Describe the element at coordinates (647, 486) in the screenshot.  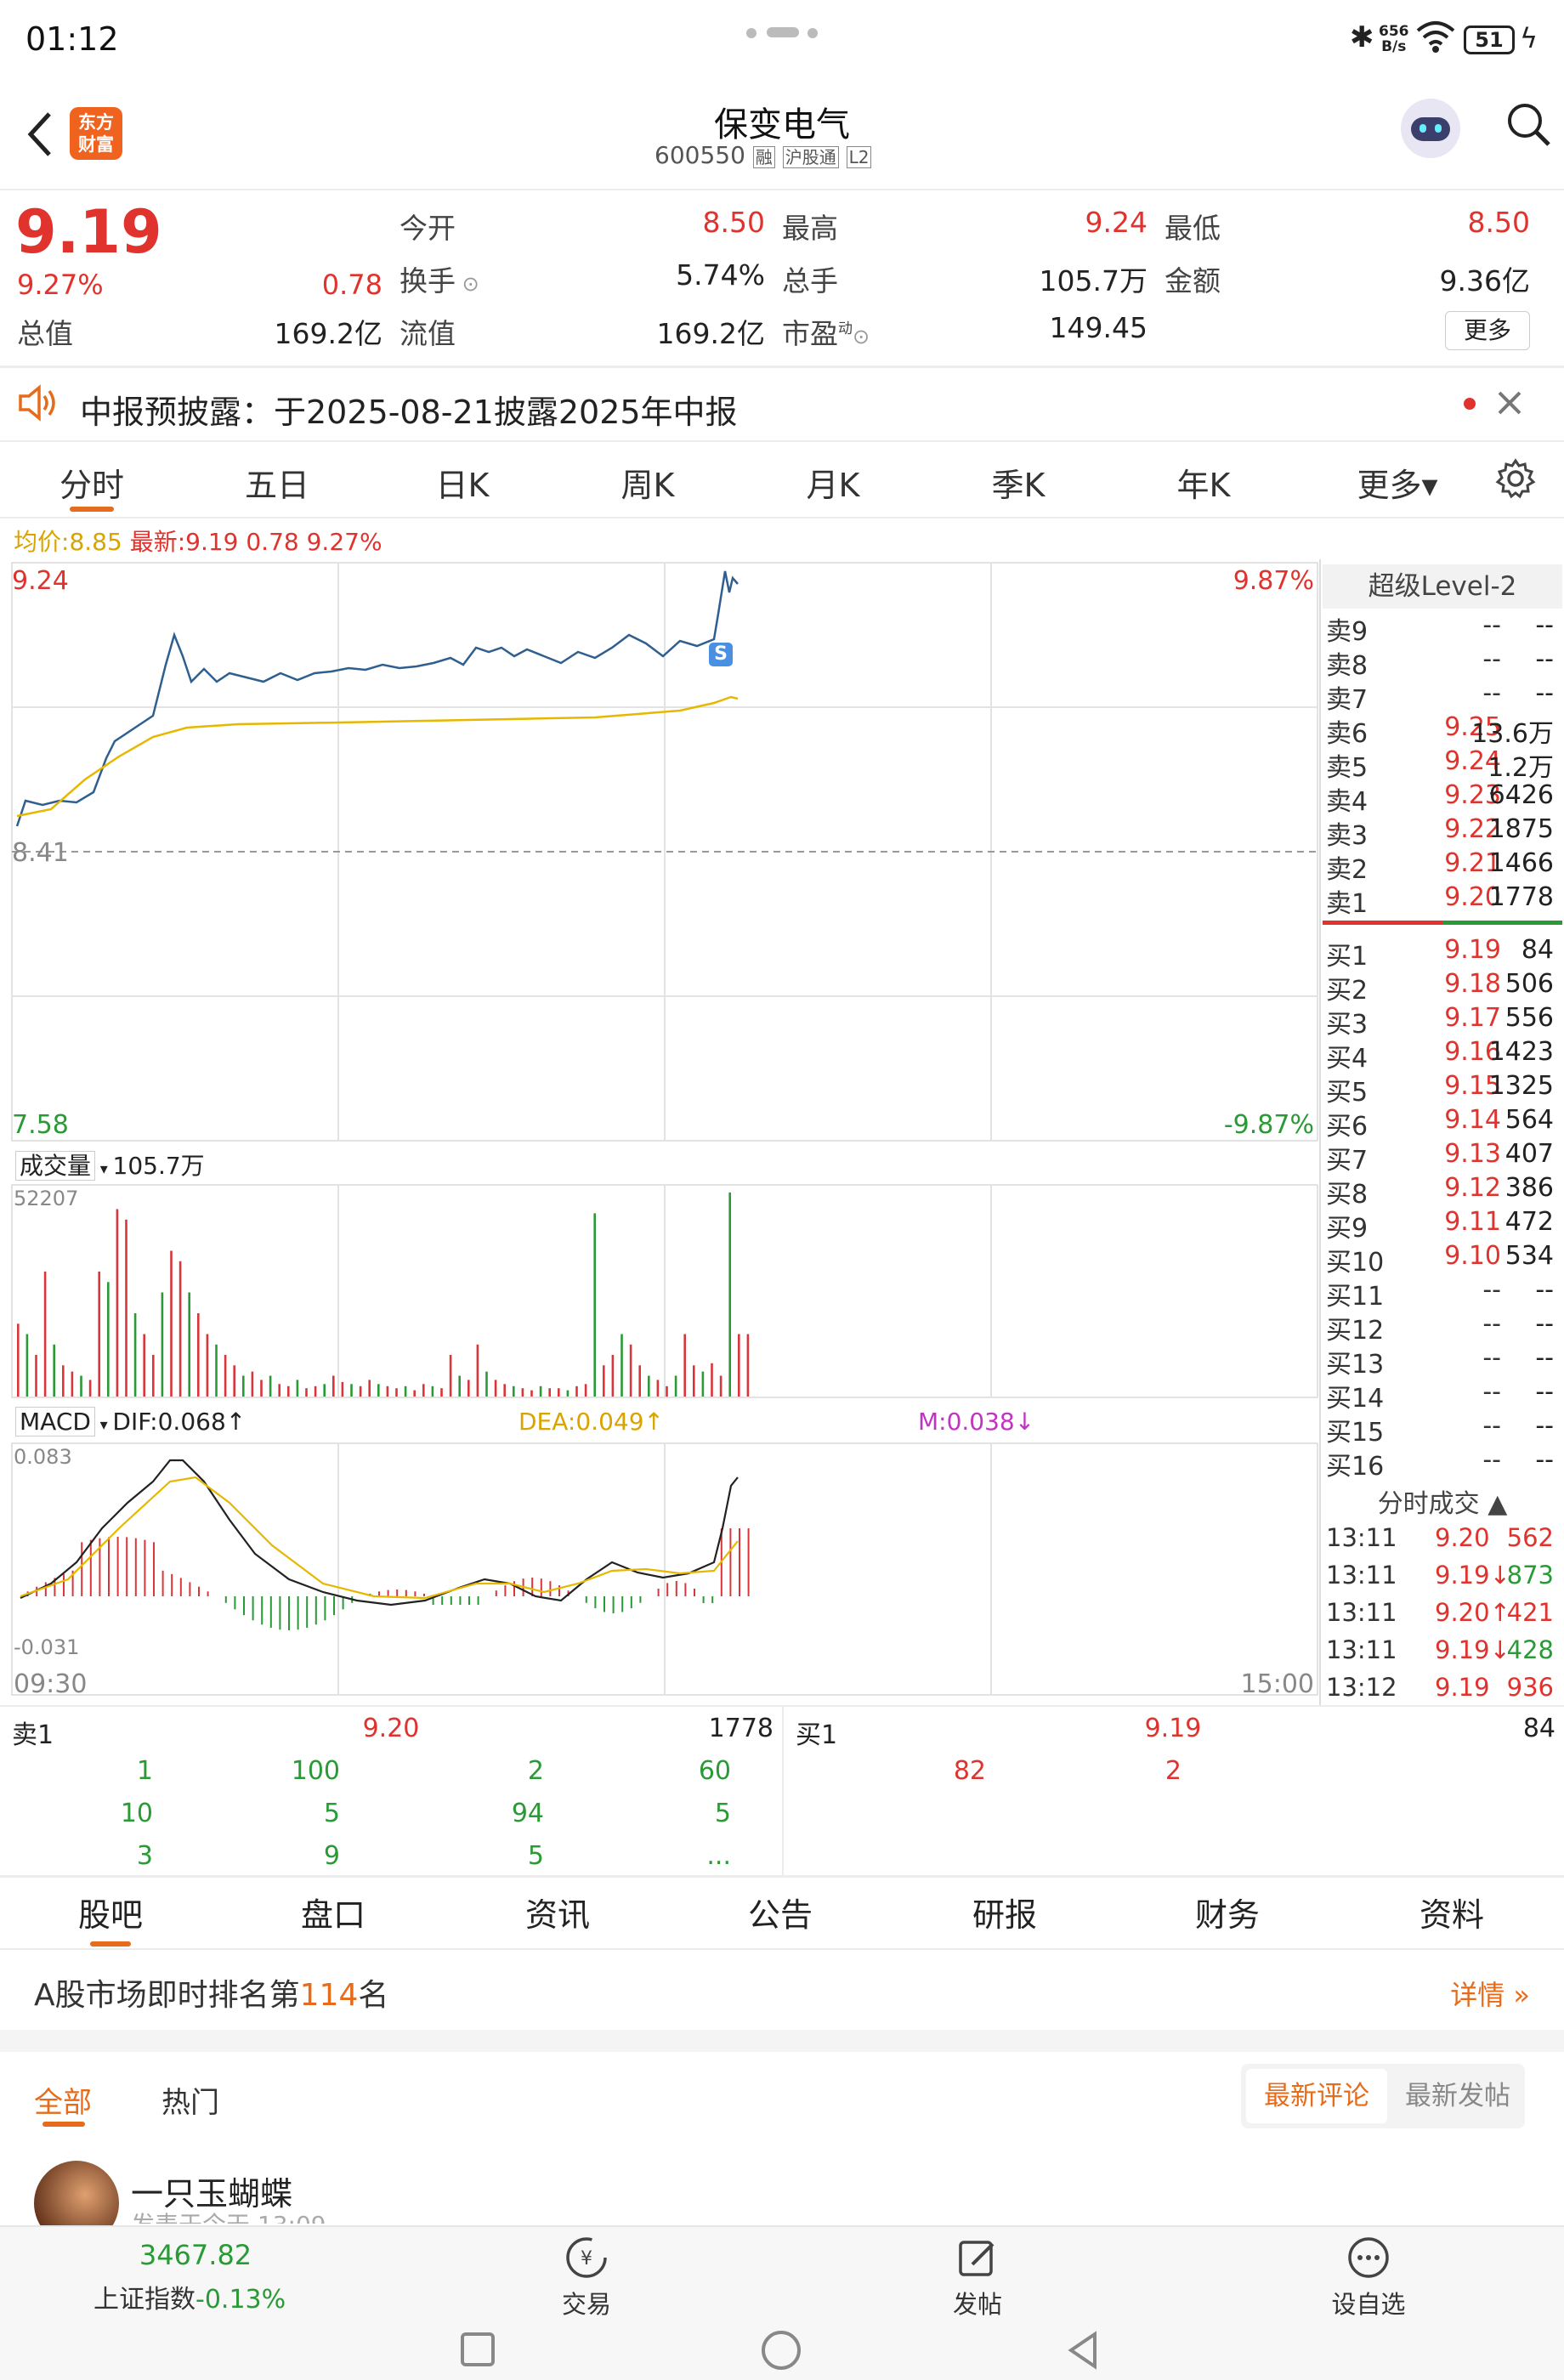
I see `tab-weekly-k: 周K` at that location.